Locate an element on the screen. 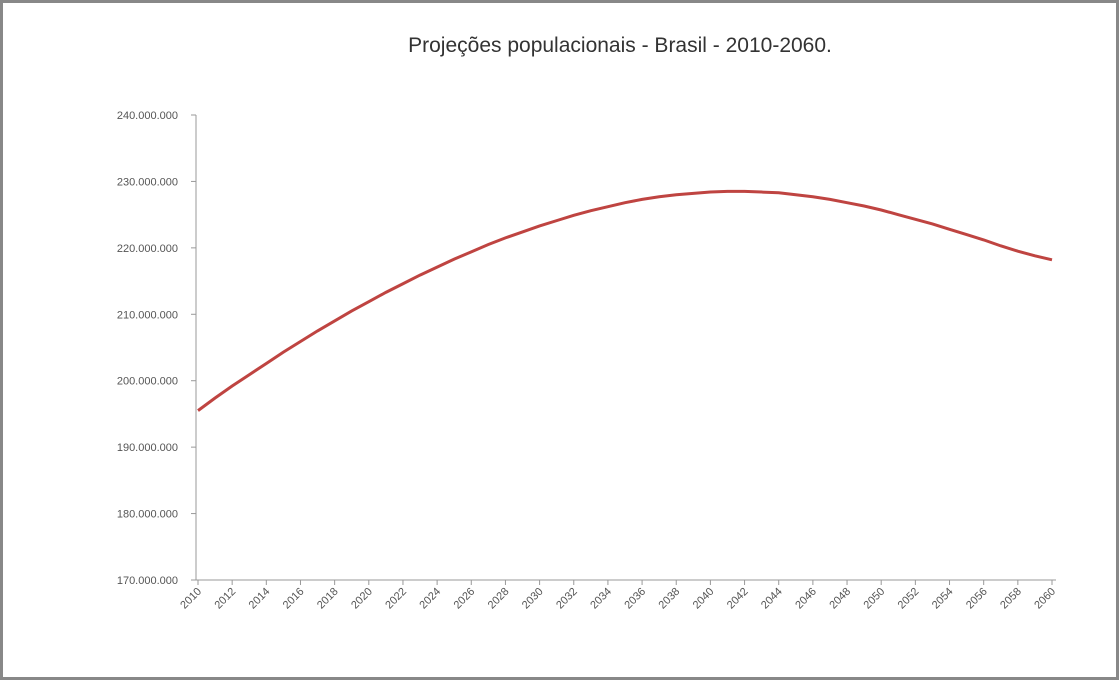 The width and height of the screenshot is (1119, 680). y-tick-label: 230.000.000 is located at coordinates (147, 182).